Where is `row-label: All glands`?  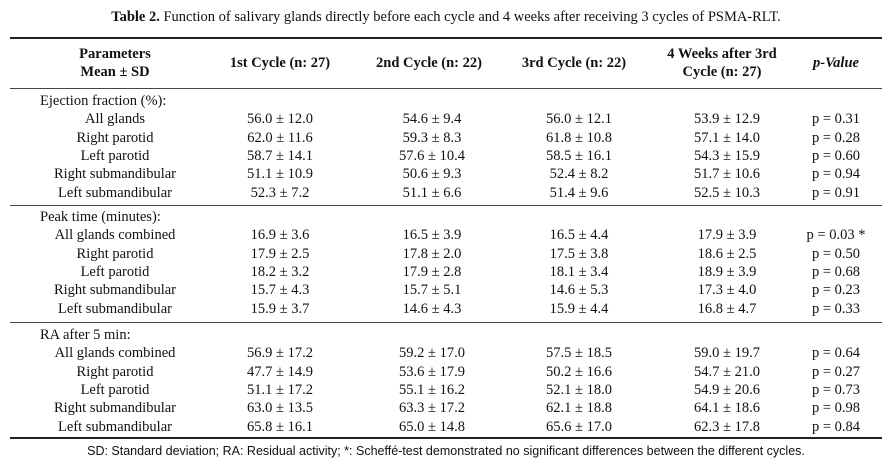
row-label: All glands is located at coordinates (114, 119).